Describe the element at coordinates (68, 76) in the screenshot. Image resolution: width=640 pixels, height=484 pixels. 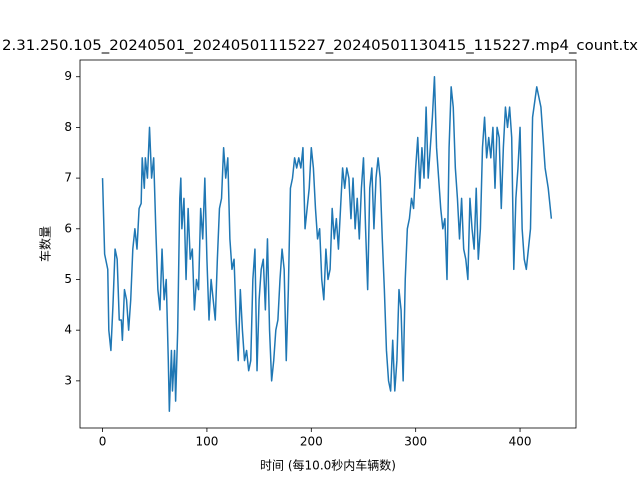
I see `y-tick-label: 9` at that location.